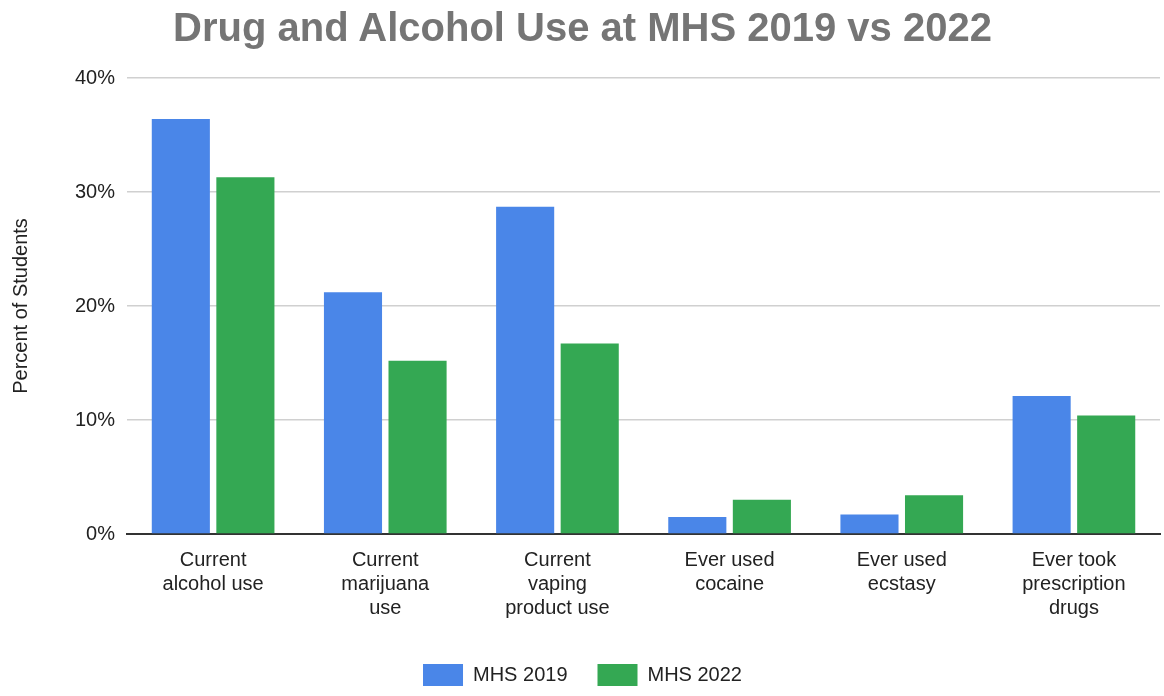 This screenshot has width=1164, height=696. What do you see at coordinates (694, 673) in the screenshot?
I see `legend-label: MHS 2022` at bounding box center [694, 673].